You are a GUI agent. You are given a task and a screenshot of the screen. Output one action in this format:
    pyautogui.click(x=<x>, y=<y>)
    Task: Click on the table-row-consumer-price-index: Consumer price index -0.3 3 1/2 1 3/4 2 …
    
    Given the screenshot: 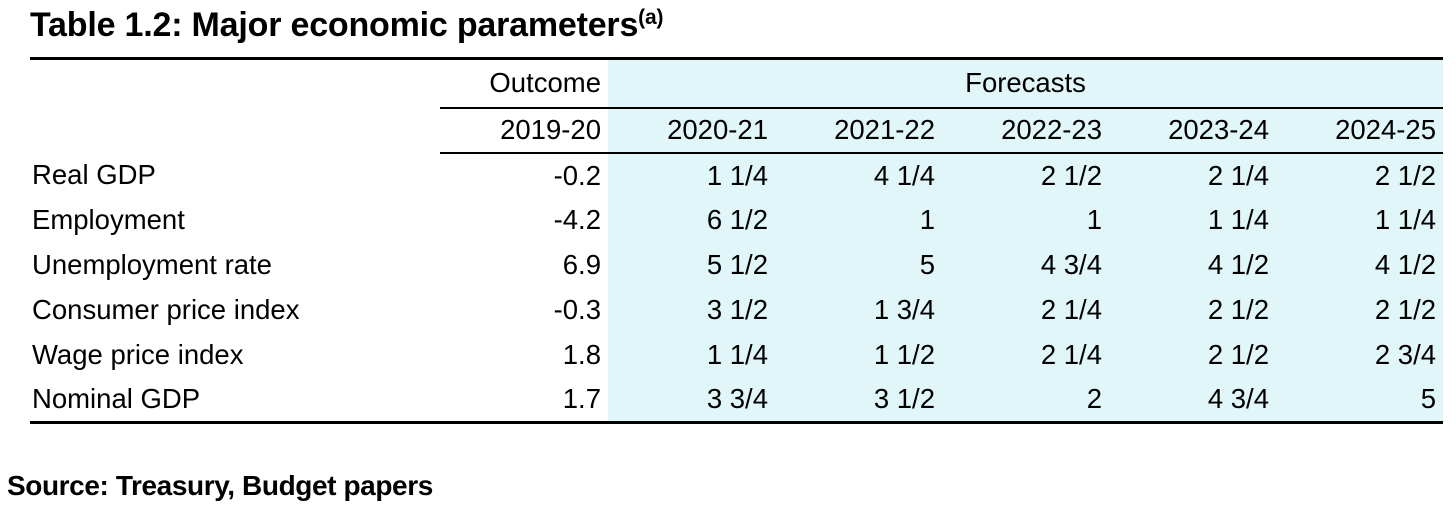 What is the action you would take?
    pyautogui.click(x=737, y=310)
    